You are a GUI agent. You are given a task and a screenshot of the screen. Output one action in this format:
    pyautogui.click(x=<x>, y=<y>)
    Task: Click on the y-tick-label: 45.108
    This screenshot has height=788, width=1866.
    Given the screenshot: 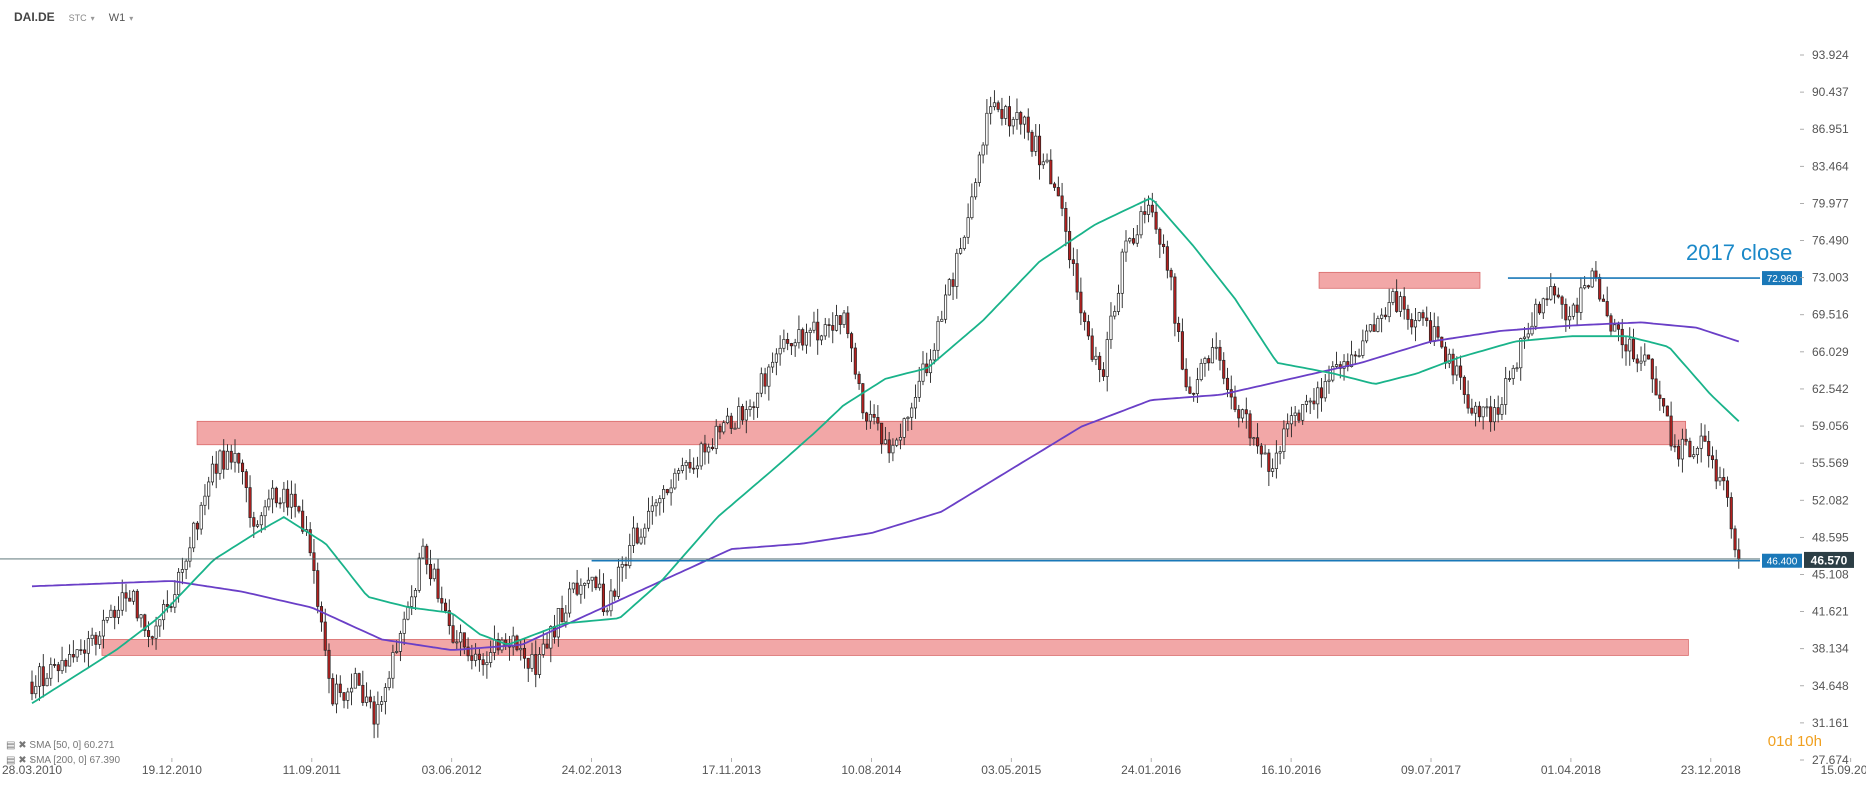 What is the action you would take?
    pyautogui.click(x=1830, y=574)
    